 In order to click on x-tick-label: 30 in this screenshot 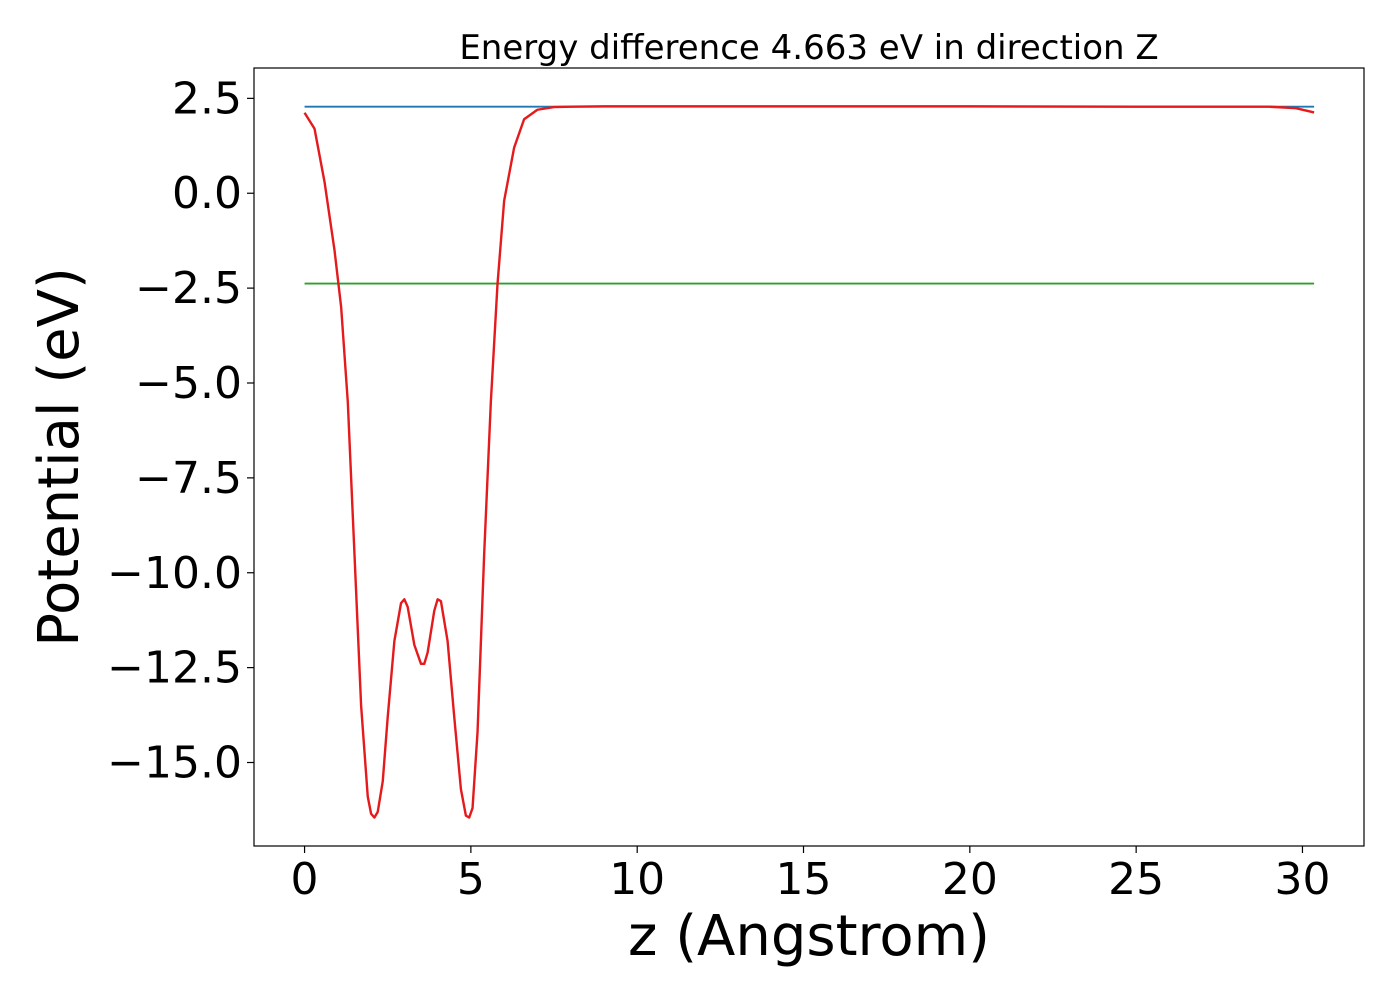, I will do `click(1302, 879)`.